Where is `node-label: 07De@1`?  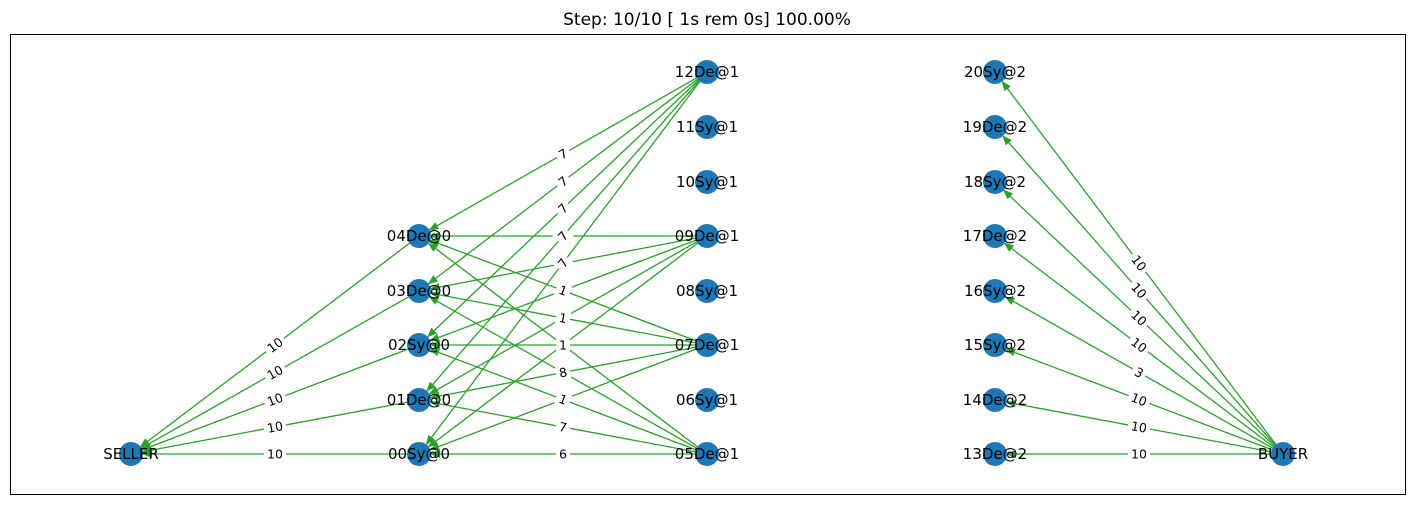 node-label: 07De@1 is located at coordinates (707, 345).